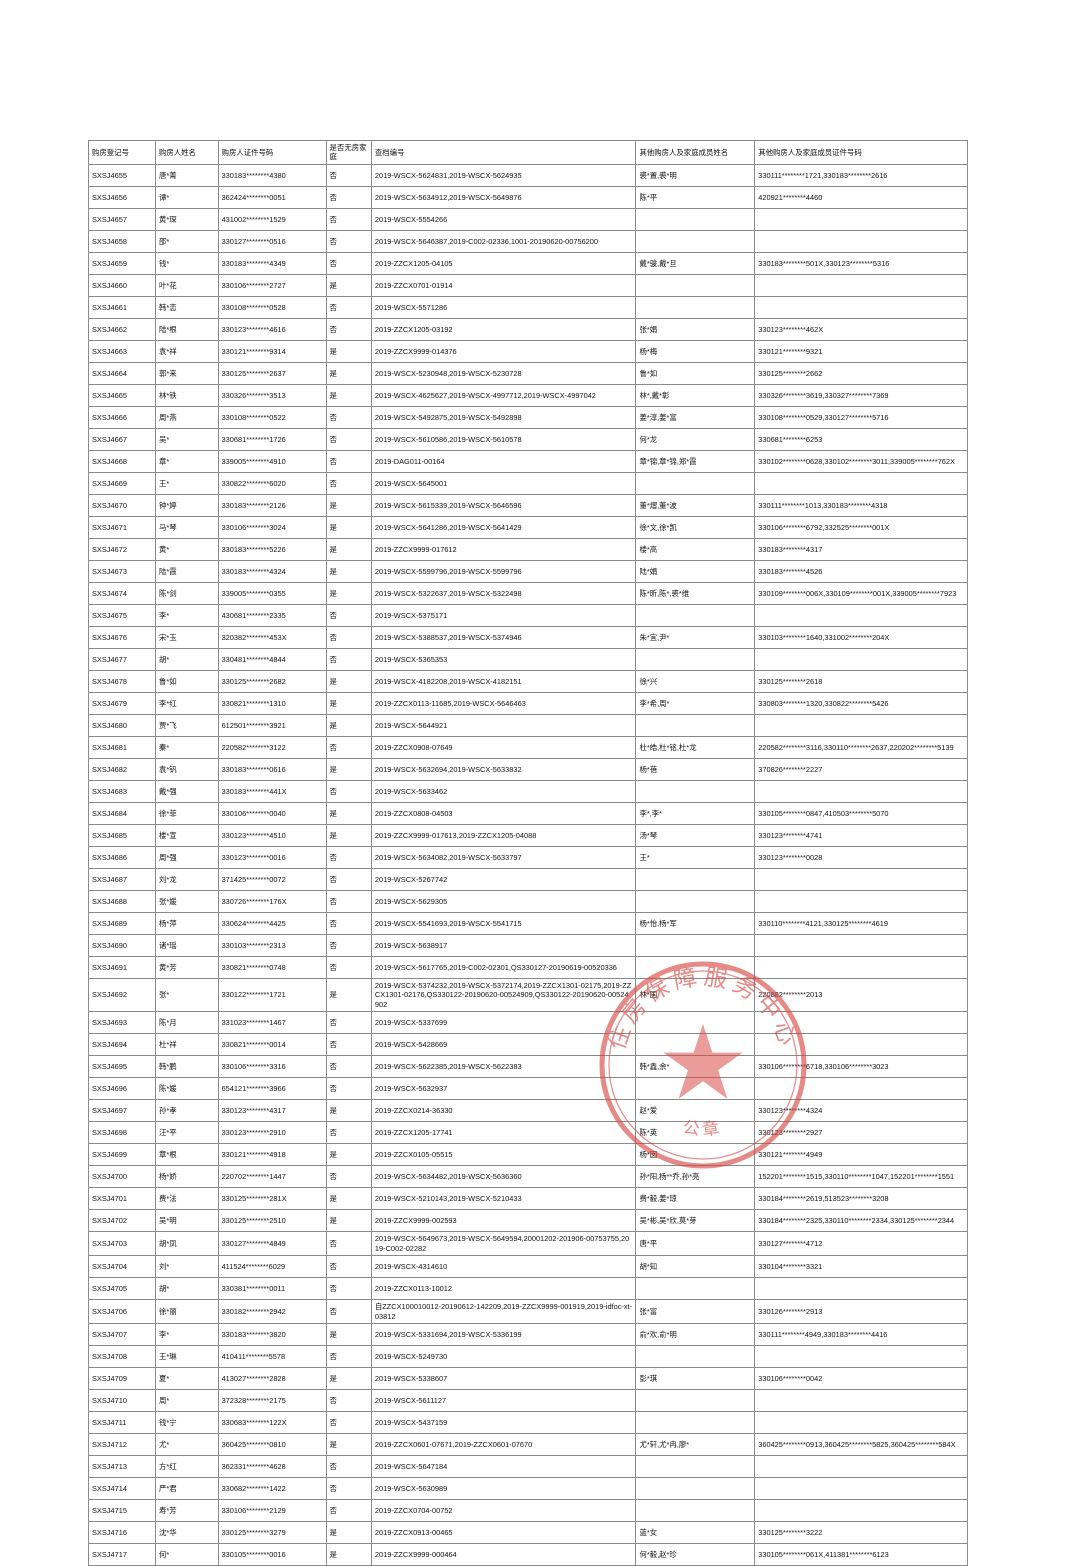 The height and width of the screenshot is (1566, 1080). I want to click on cell-reg-no: SXSJ4675, so click(122, 615).